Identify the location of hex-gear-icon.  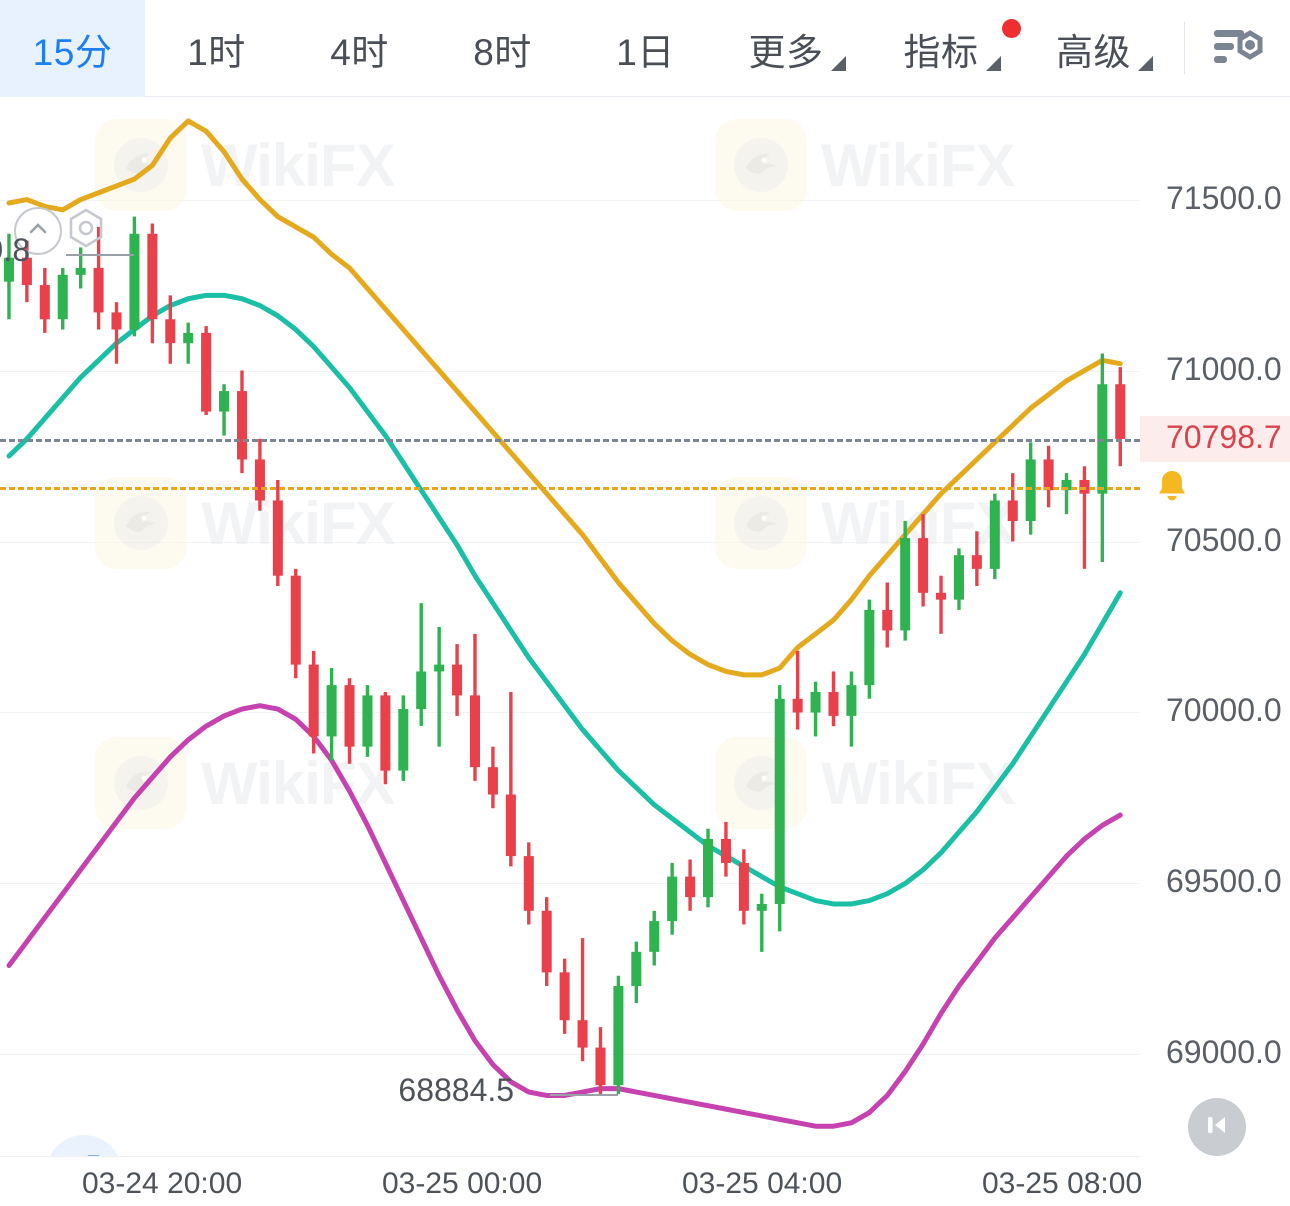
(86, 231).